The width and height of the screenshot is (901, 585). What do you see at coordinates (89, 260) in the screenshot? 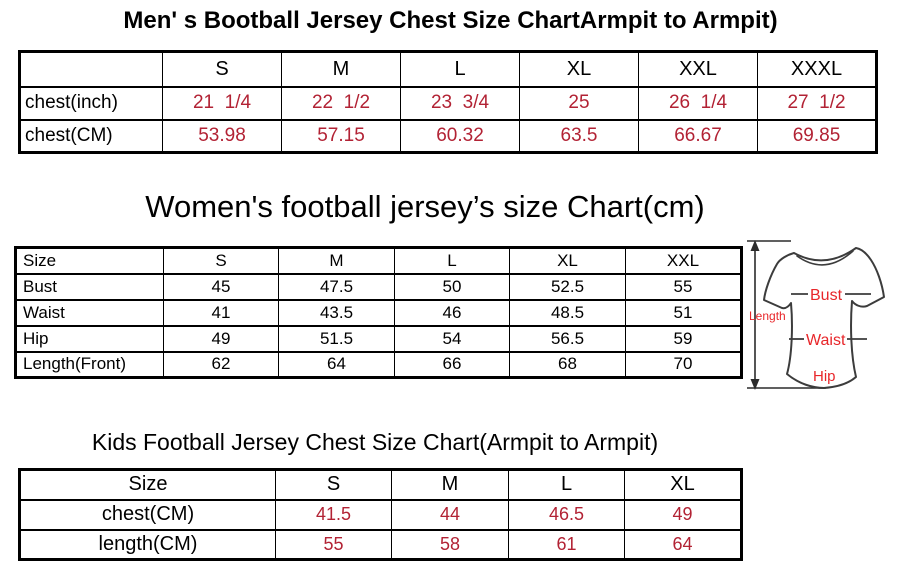
I see `women-header-size: Size` at bounding box center [89, 260].